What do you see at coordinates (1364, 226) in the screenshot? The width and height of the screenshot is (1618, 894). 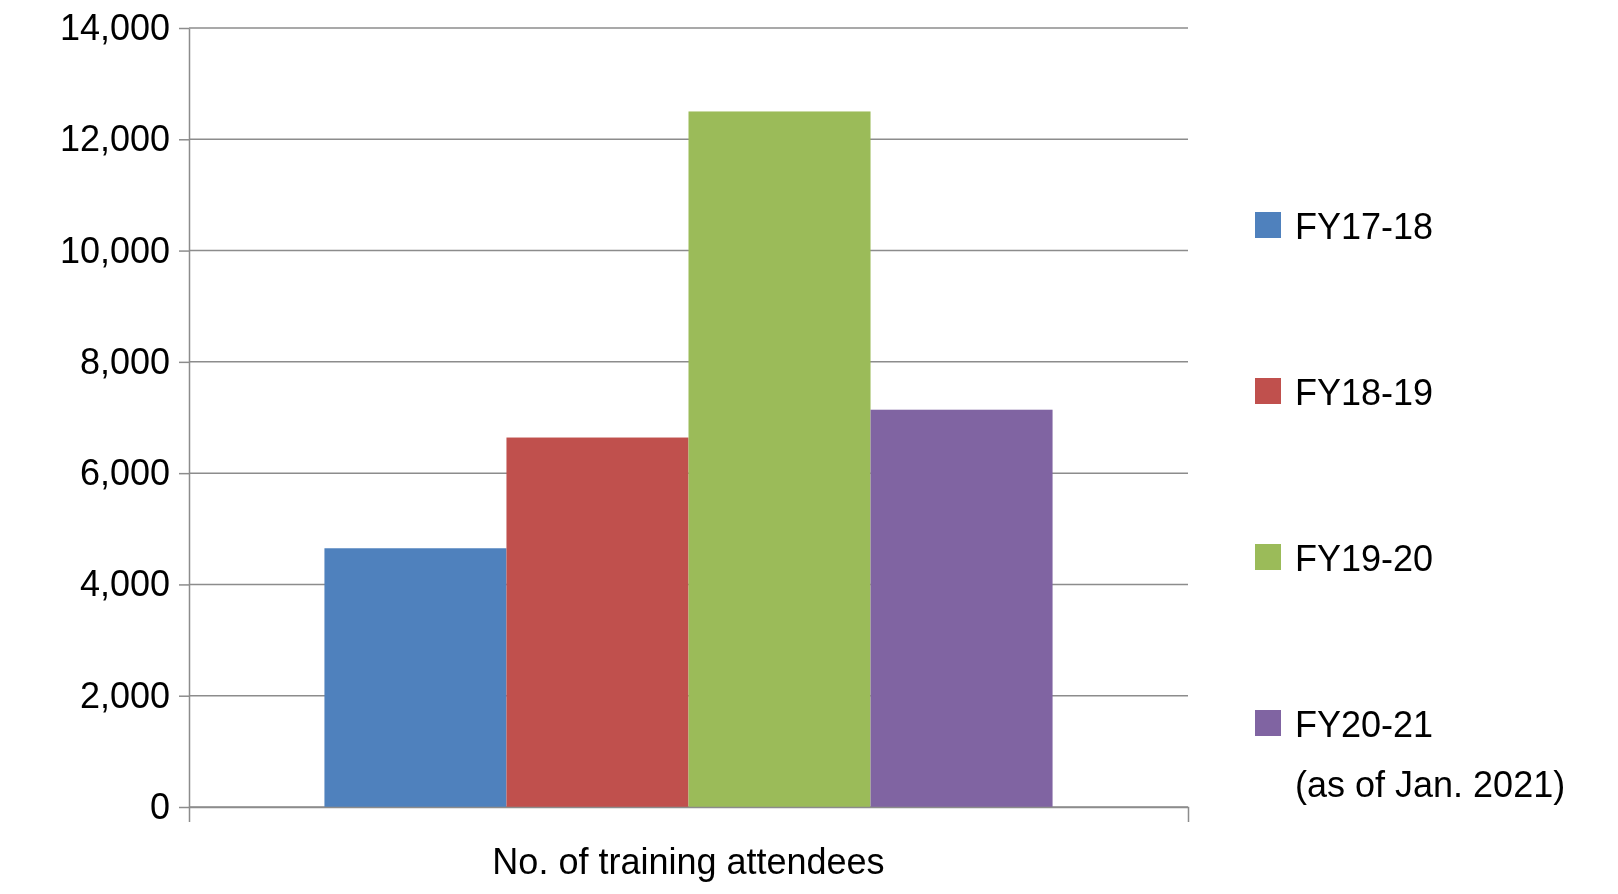 I see `legend-label: FY17-18` at bounding box center [1364, 226].